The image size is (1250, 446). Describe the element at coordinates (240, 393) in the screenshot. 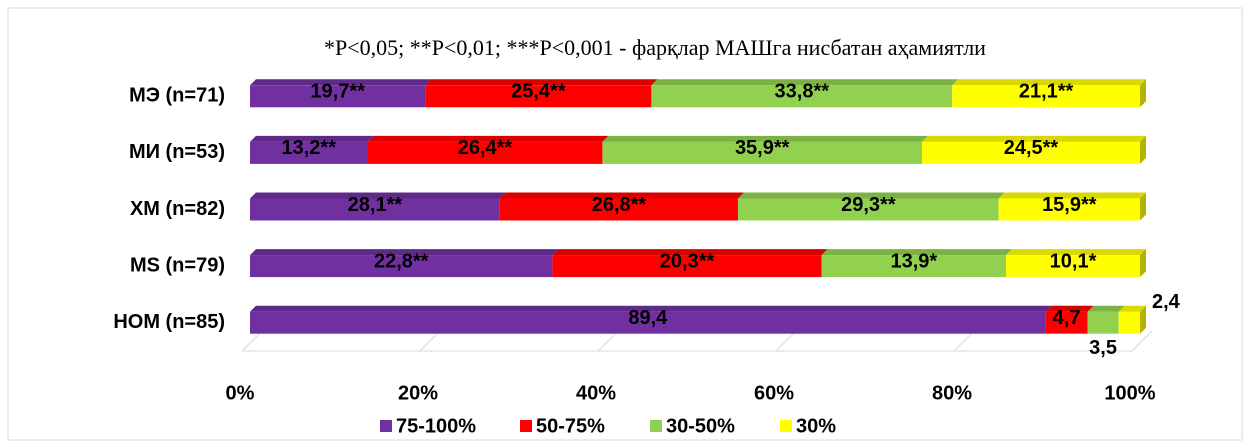

I see `x-tick-label: 0%` at that location.